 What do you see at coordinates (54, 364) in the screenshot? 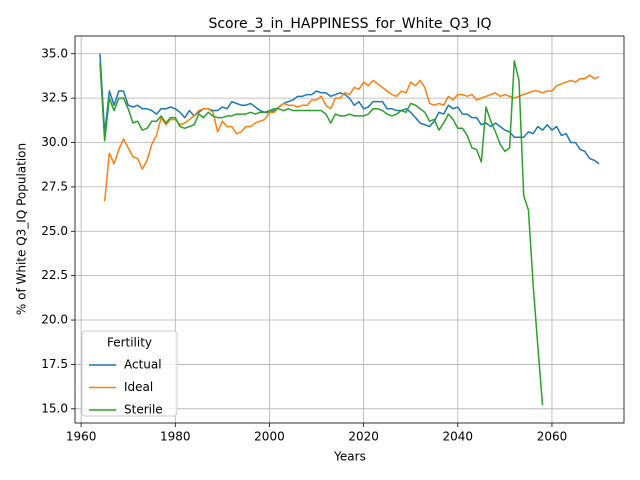
I see `y-tick-label: 17.5` at bounding box center [54, 364].